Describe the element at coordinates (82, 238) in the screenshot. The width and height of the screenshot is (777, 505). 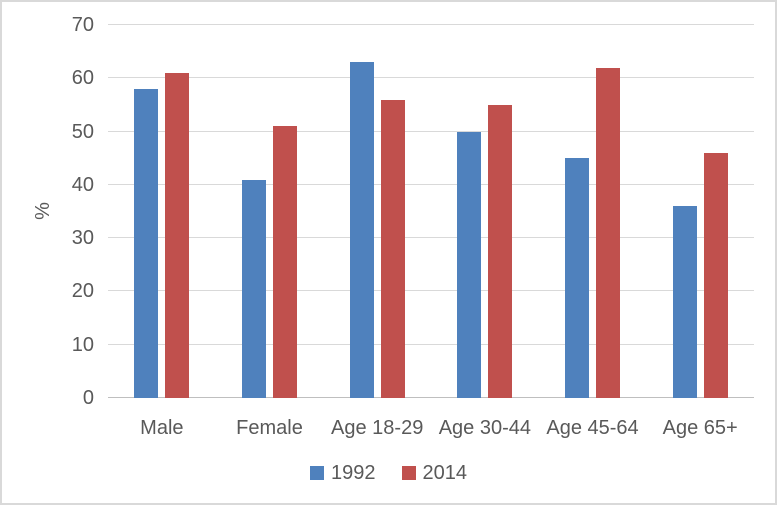
I see `y-tick-label: 30` at that location.